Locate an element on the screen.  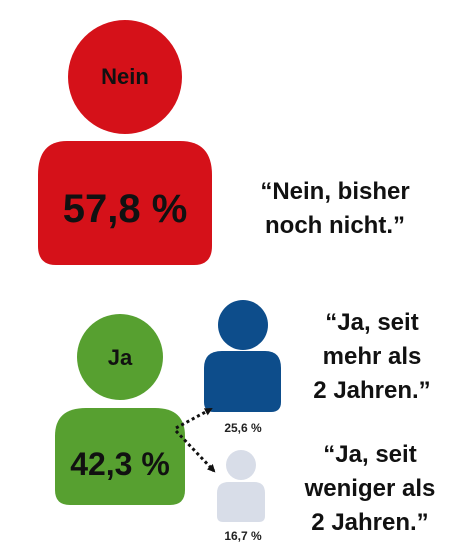
person-ja-short is located at coordinates (241, 486).